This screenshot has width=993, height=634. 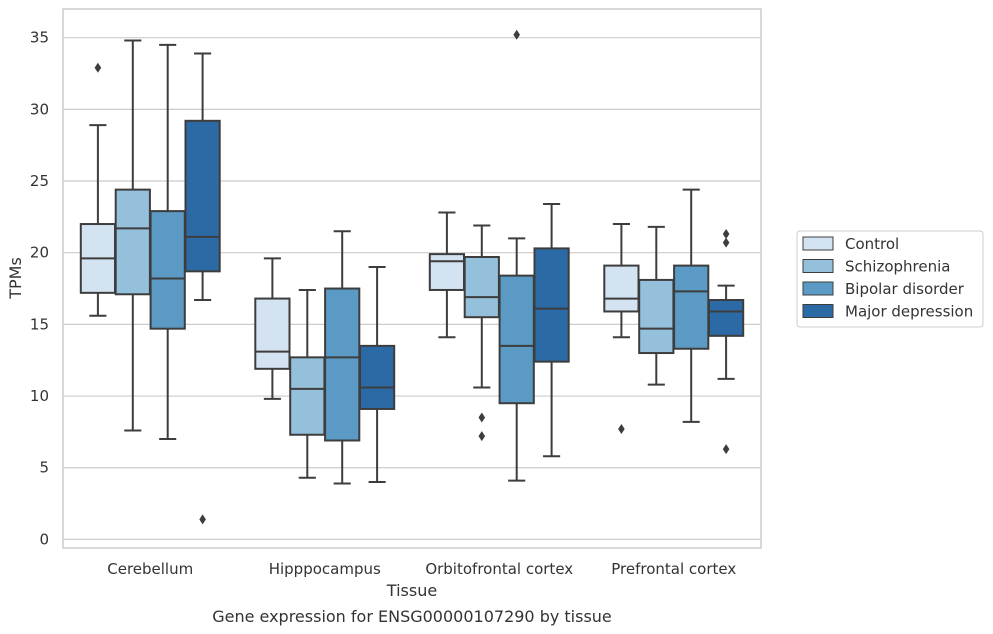 What do you see at coordinates (44, 468) in the screenshot?
I see `y-tick-label-5: 5` at bounding box center [44, 468].